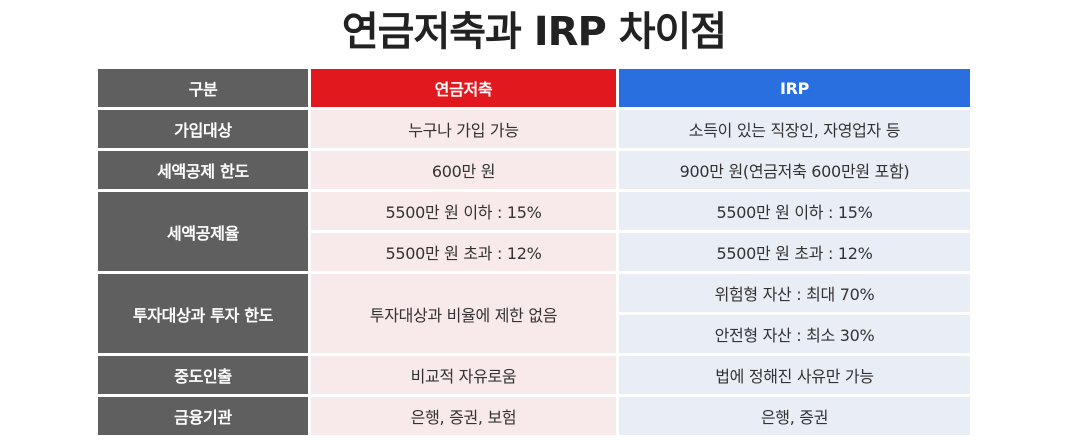  I want to click on irp-institution: 은행, 증권, so click(793, 416).